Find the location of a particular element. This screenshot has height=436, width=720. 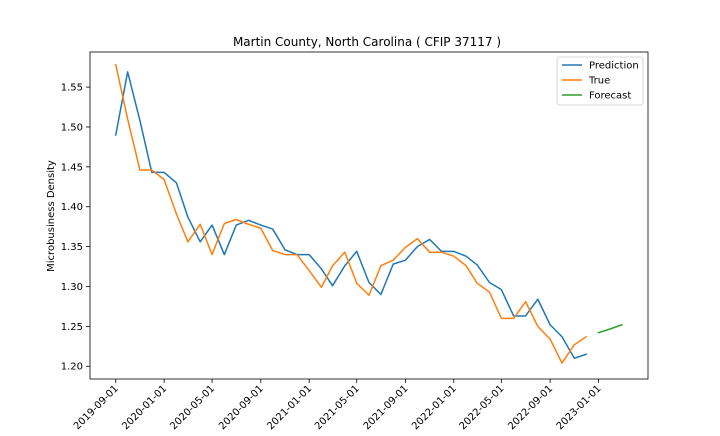

y-tick-label: 1.25 is located at coordinates (72, 327).